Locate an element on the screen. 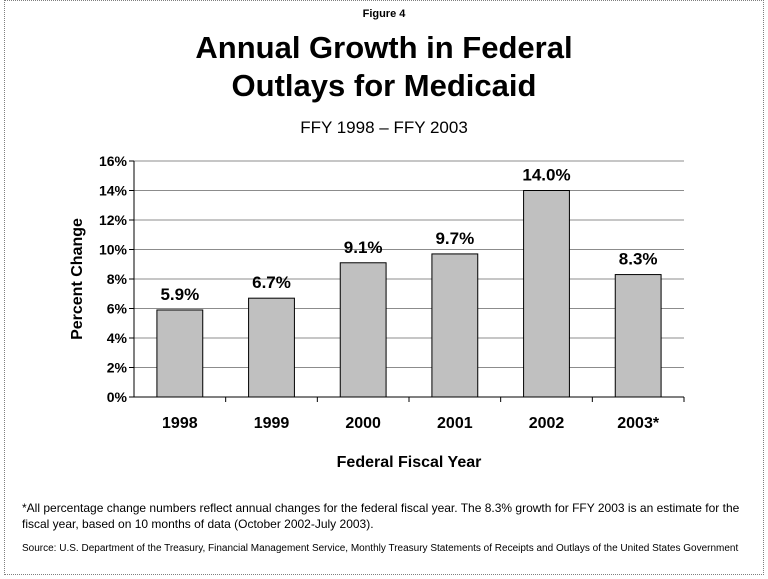  data-label: 14.0% is located at coordinates (546, 175).